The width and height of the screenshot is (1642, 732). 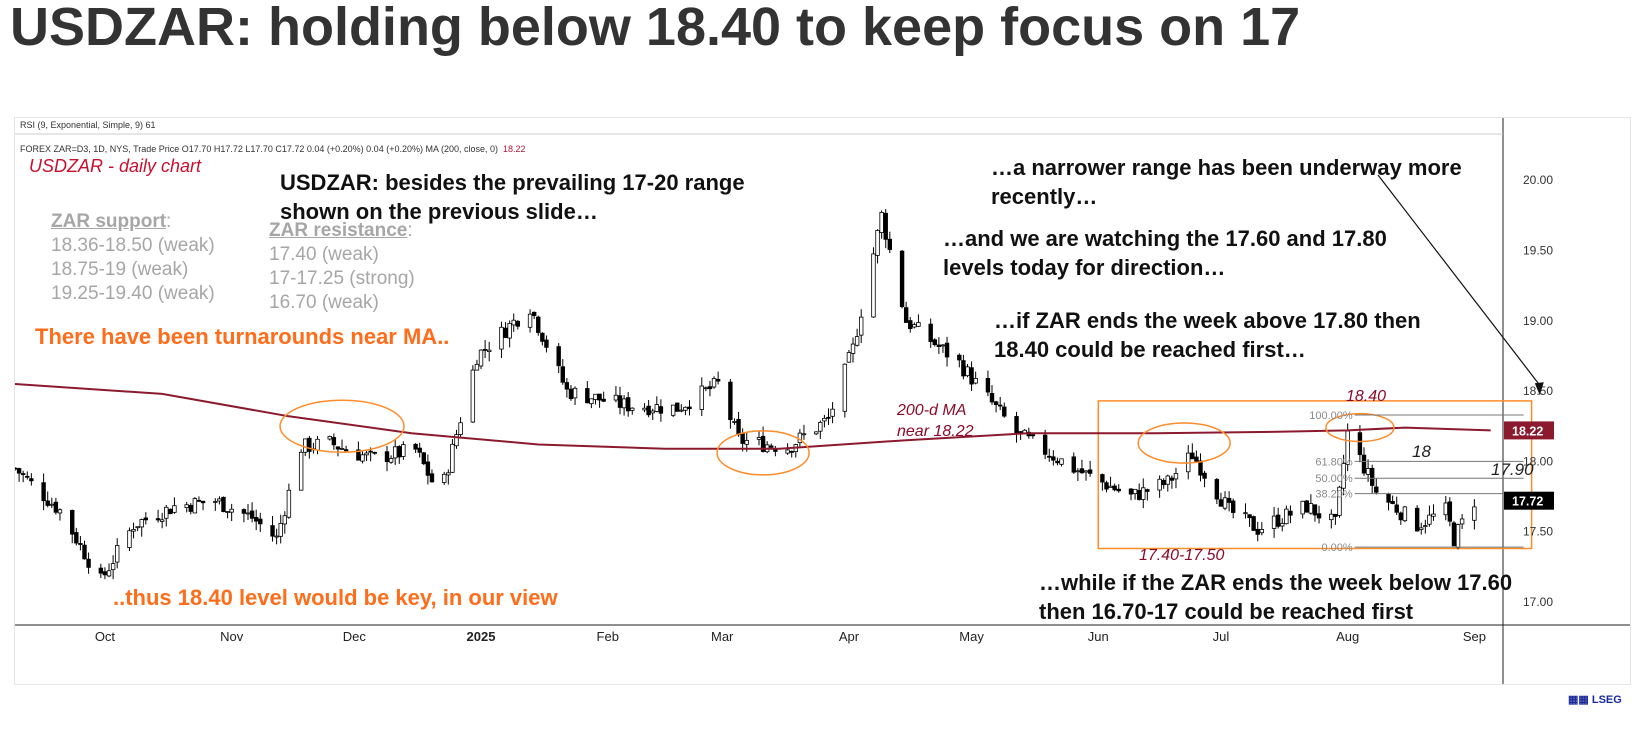 I want to click on x-tick-label: Apr, so click(x=849, y=636).